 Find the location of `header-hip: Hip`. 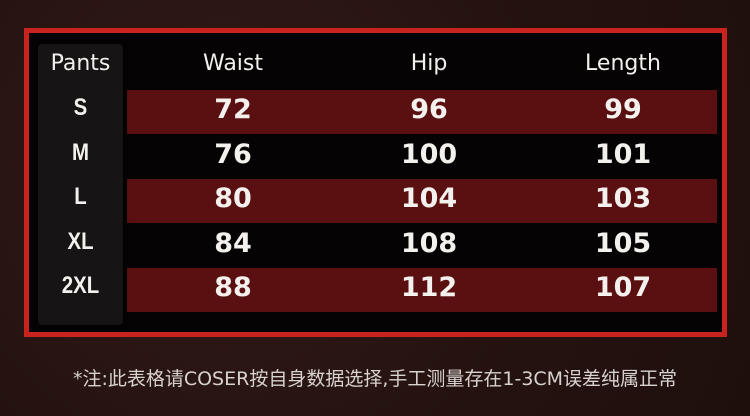

header-hip: Hip is located at coordinates (429, 63).